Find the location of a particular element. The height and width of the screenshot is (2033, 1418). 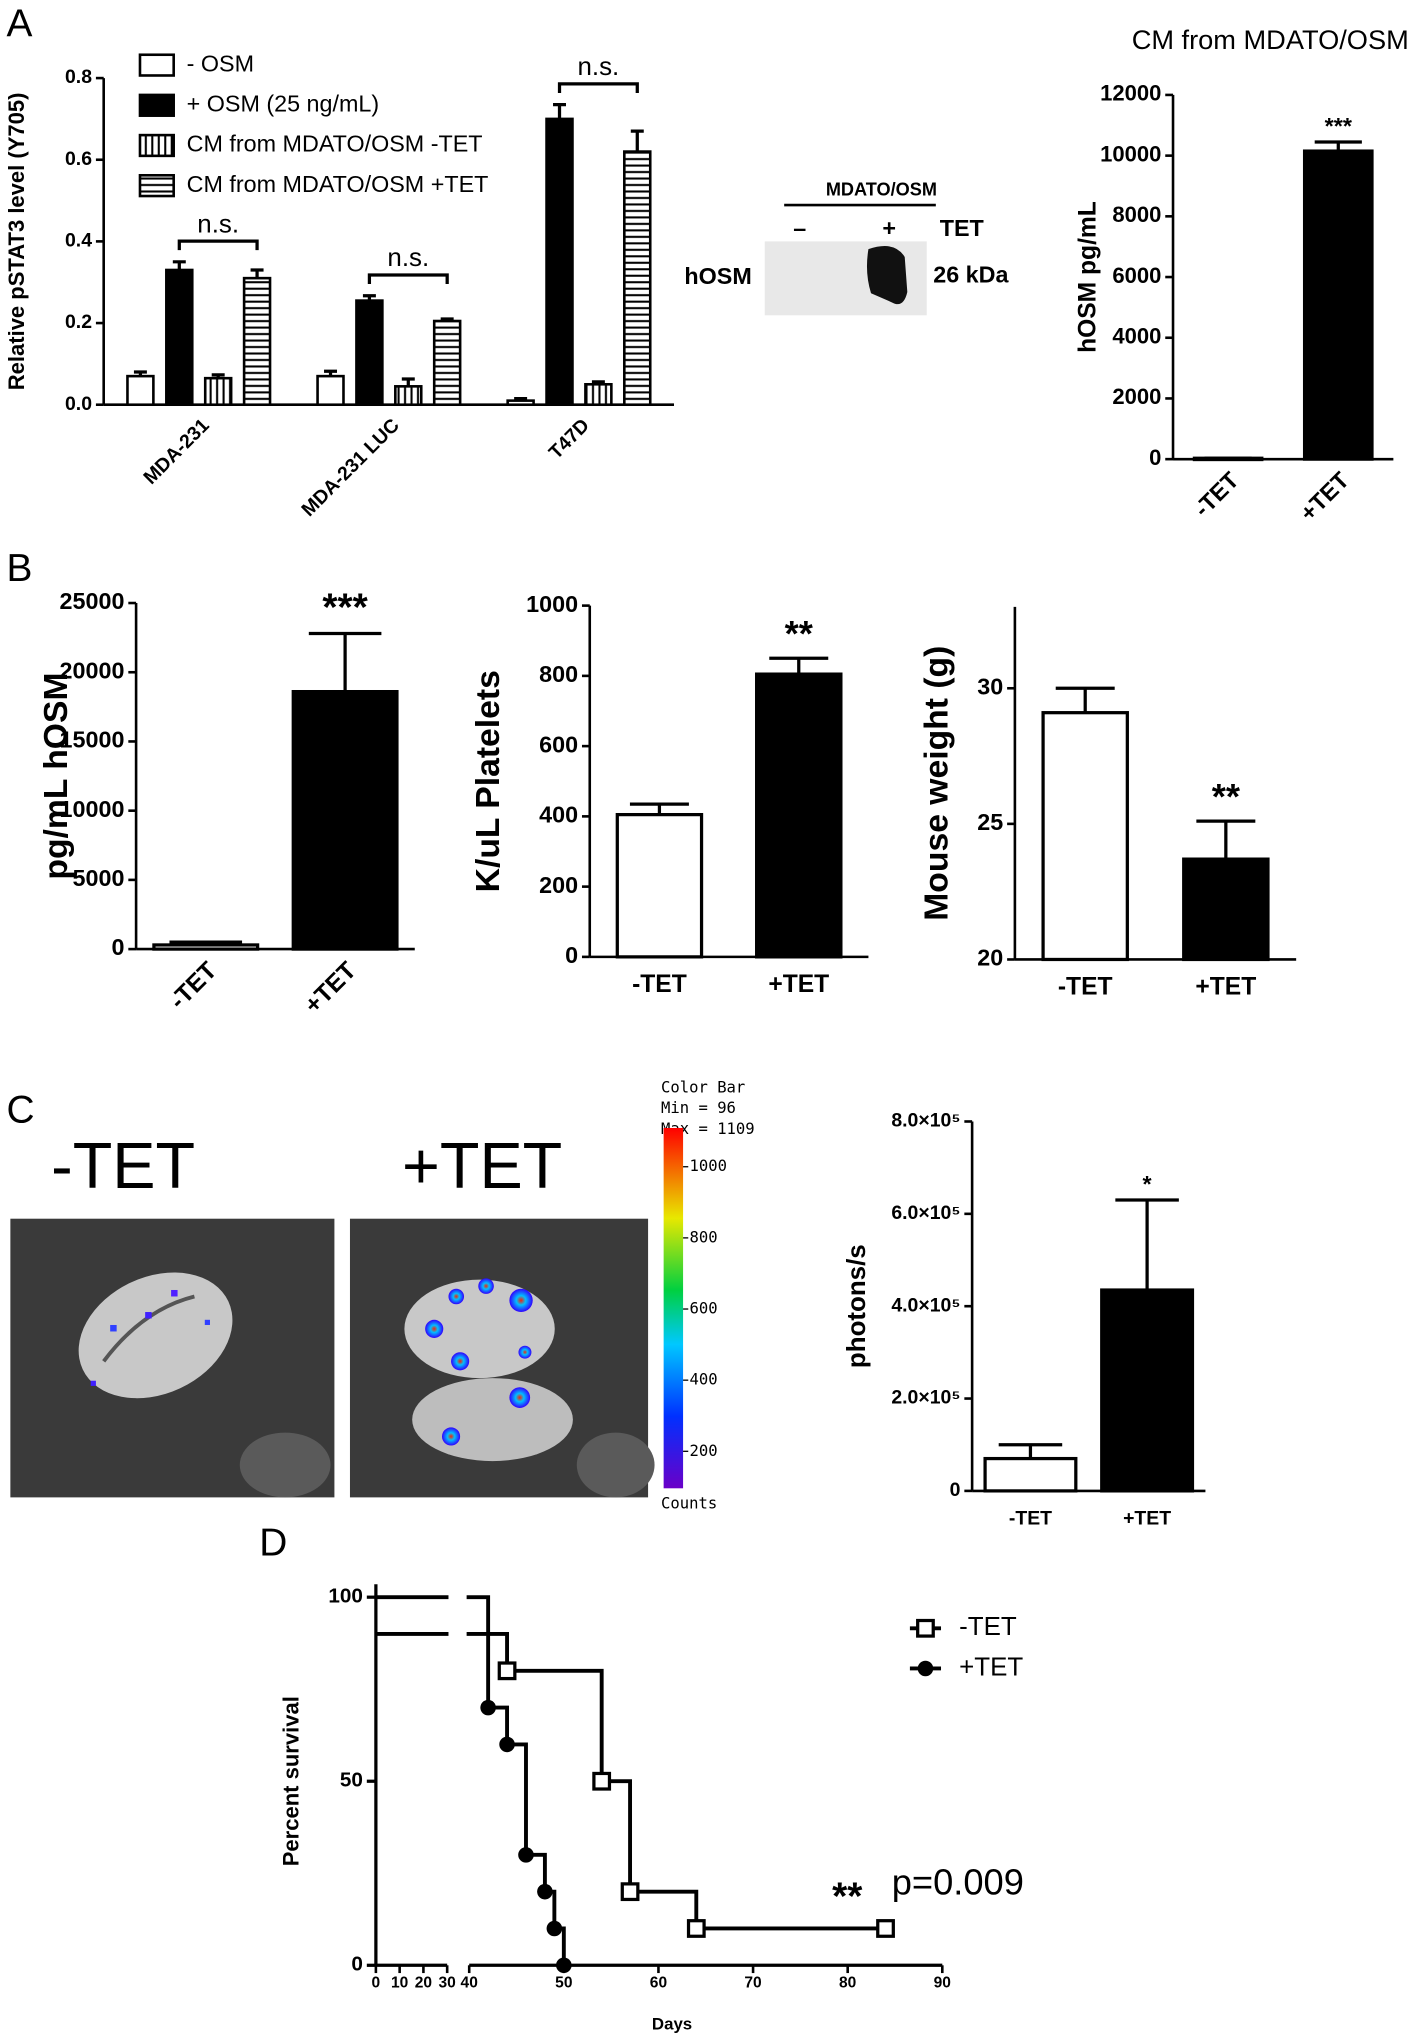

y-tick-label: 25 is located at coordinates (990, 822).